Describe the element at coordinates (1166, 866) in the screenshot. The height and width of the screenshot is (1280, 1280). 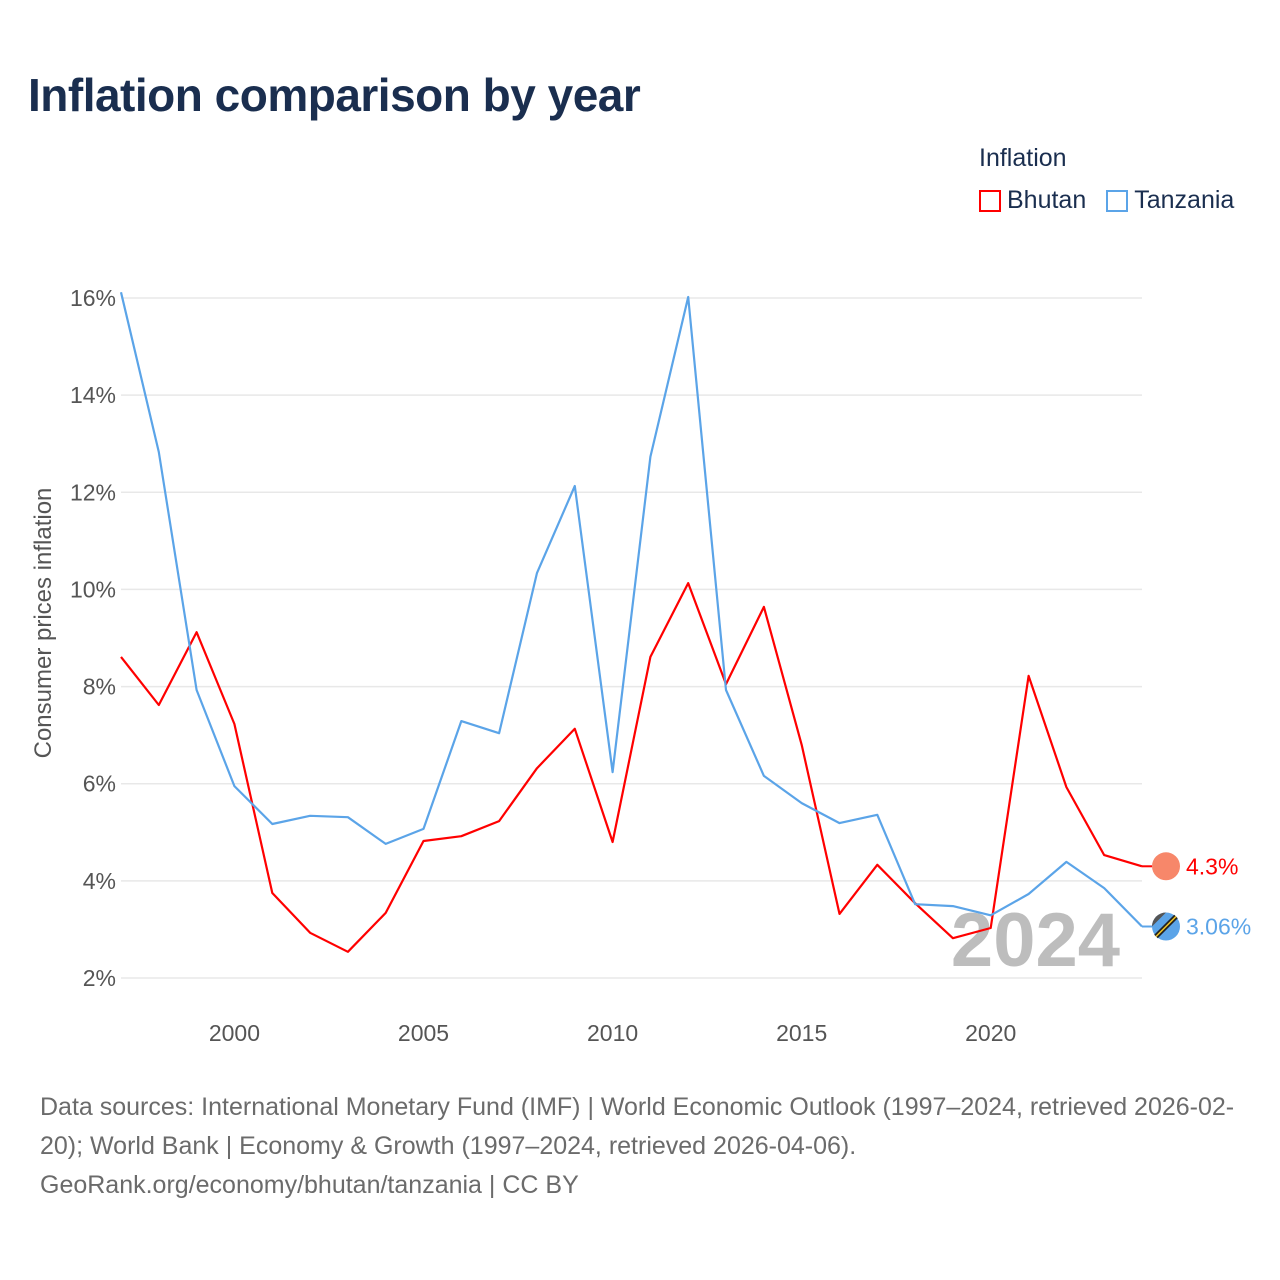
I see `flag-marker-bhutan` at that location.